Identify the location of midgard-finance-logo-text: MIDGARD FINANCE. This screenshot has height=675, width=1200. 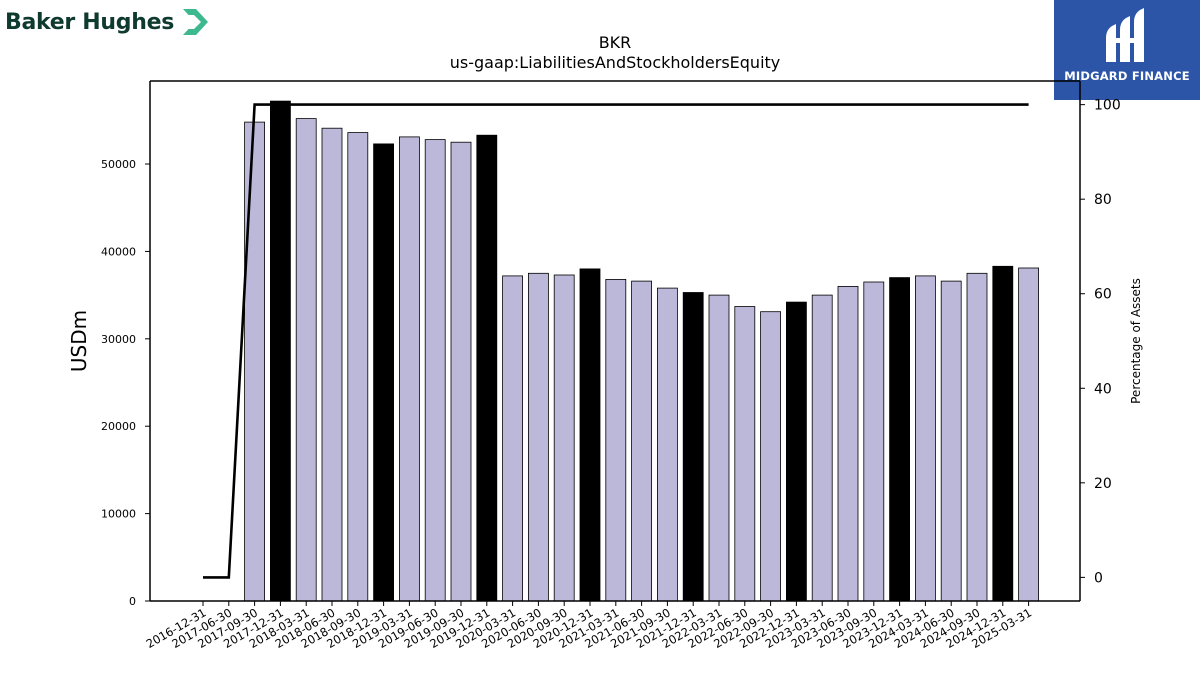
(1127, 76).